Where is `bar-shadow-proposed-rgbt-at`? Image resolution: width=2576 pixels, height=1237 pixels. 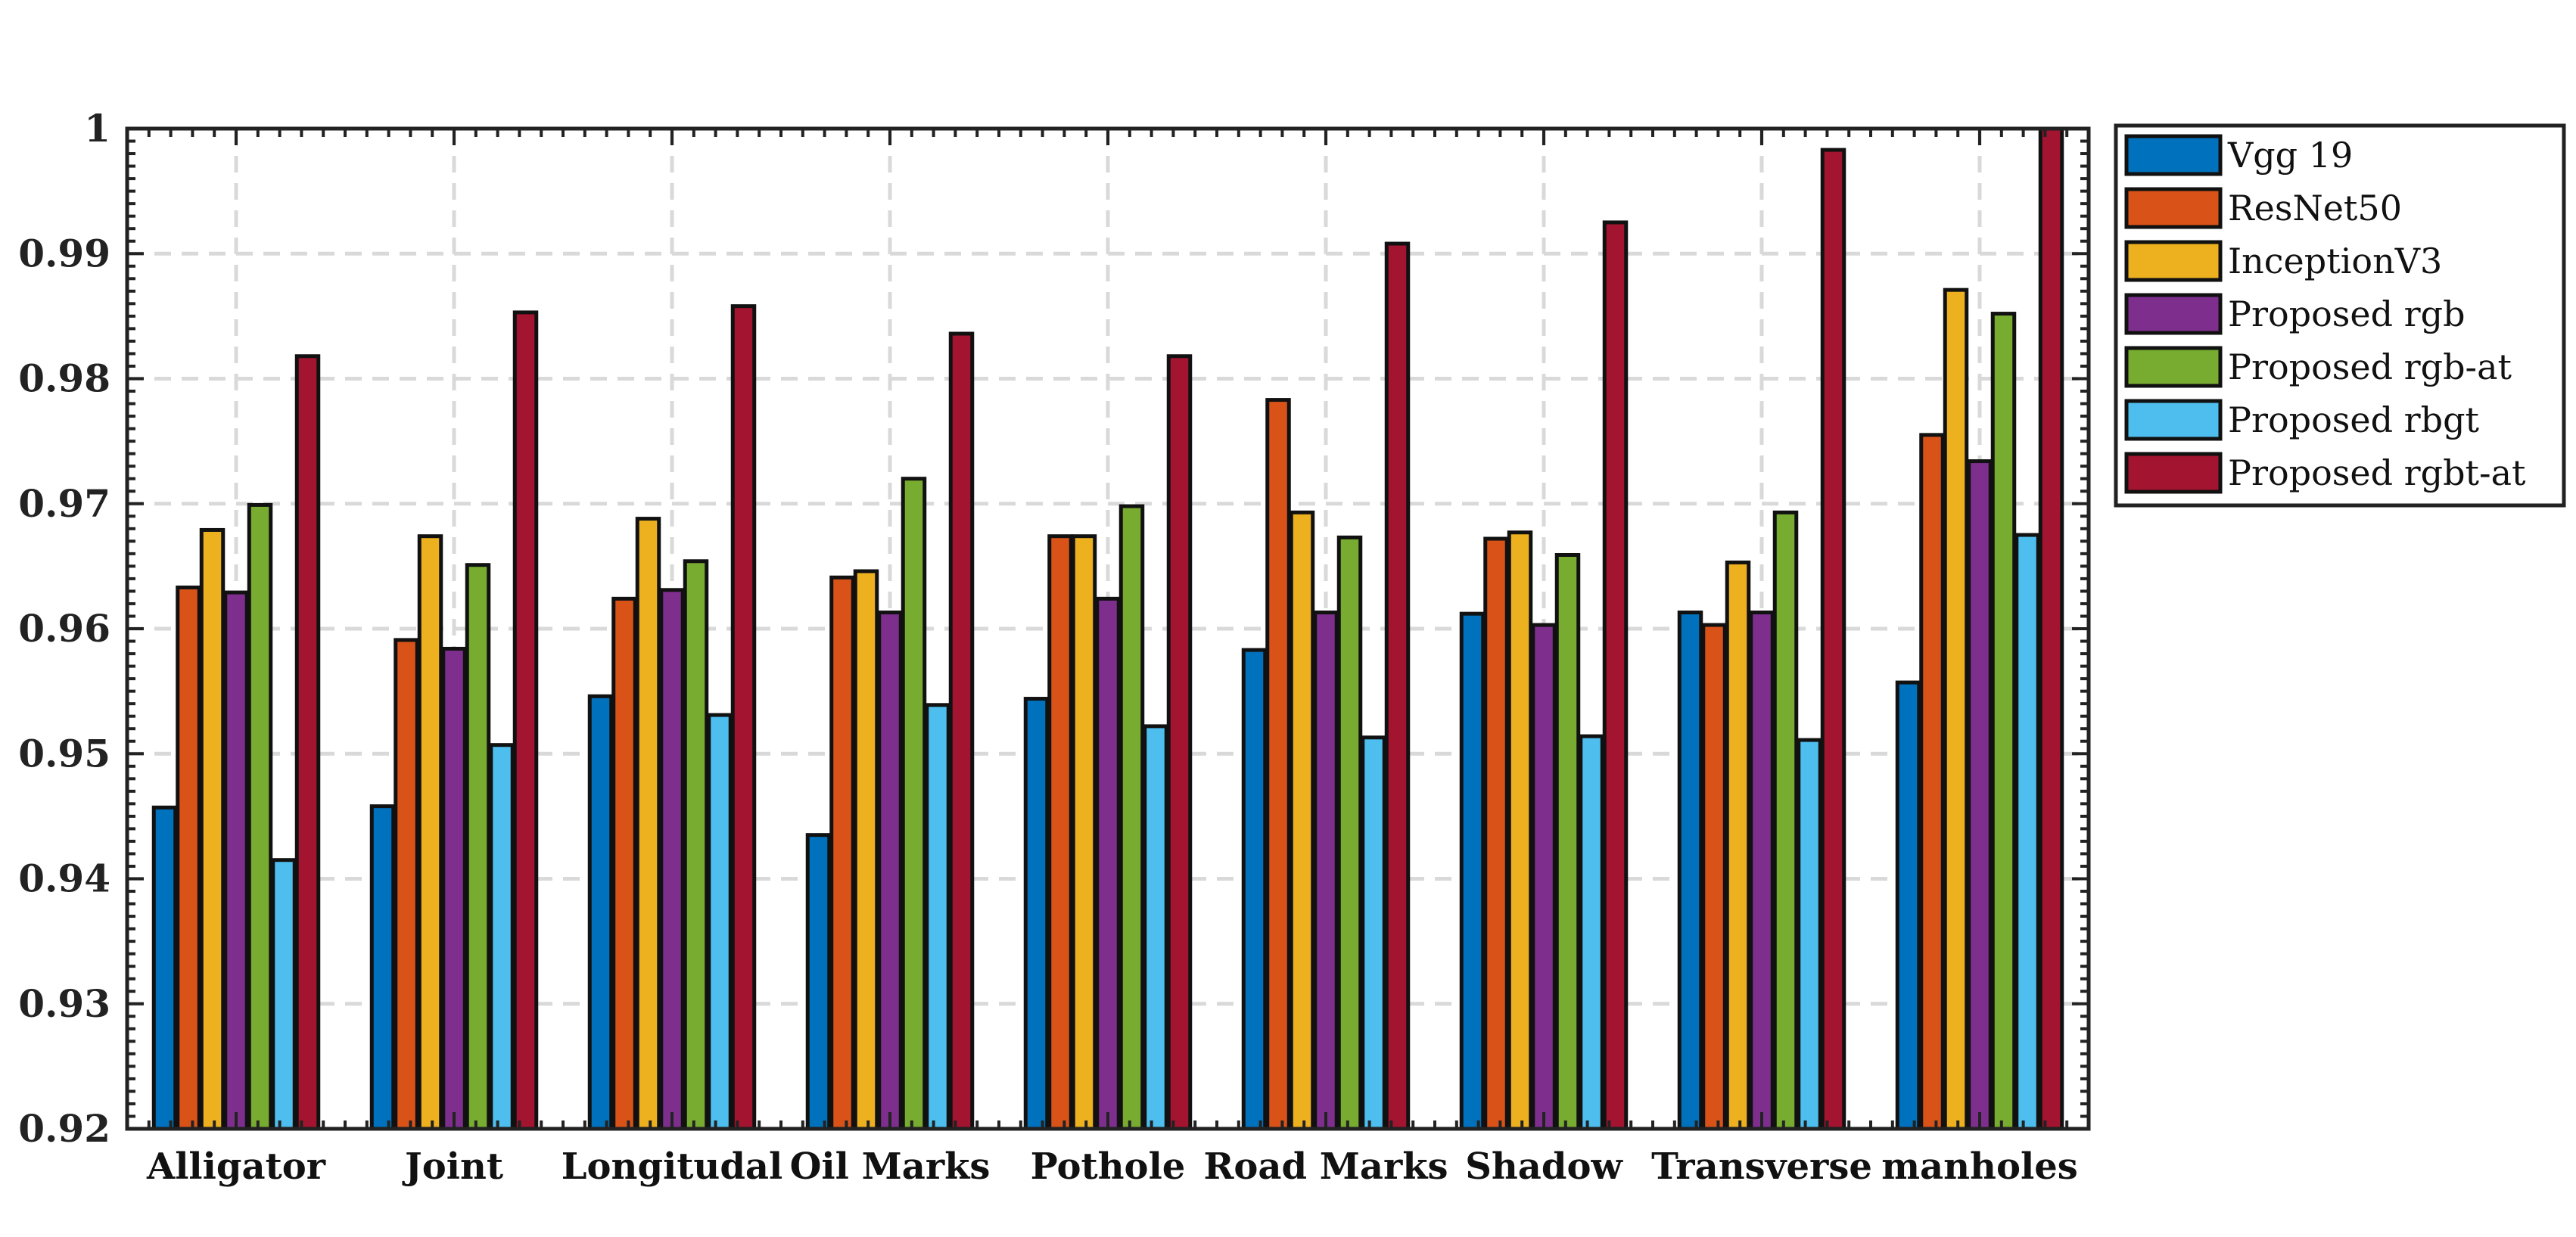 bar-shadow-proposed-rgbt-at is located at coordinates (1615, 675).